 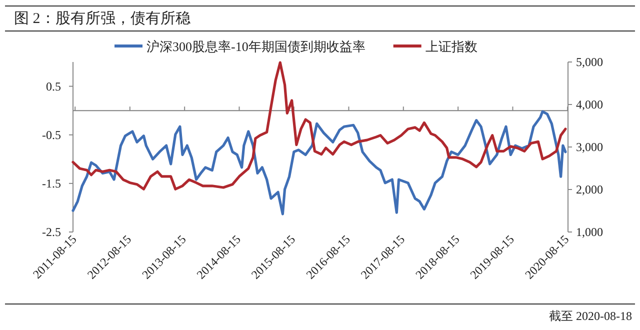 What do you see at coordinates (589, 147) in the screenshot?
I see `y2-tick-label: 3,000` at bounding box center [589, 147].